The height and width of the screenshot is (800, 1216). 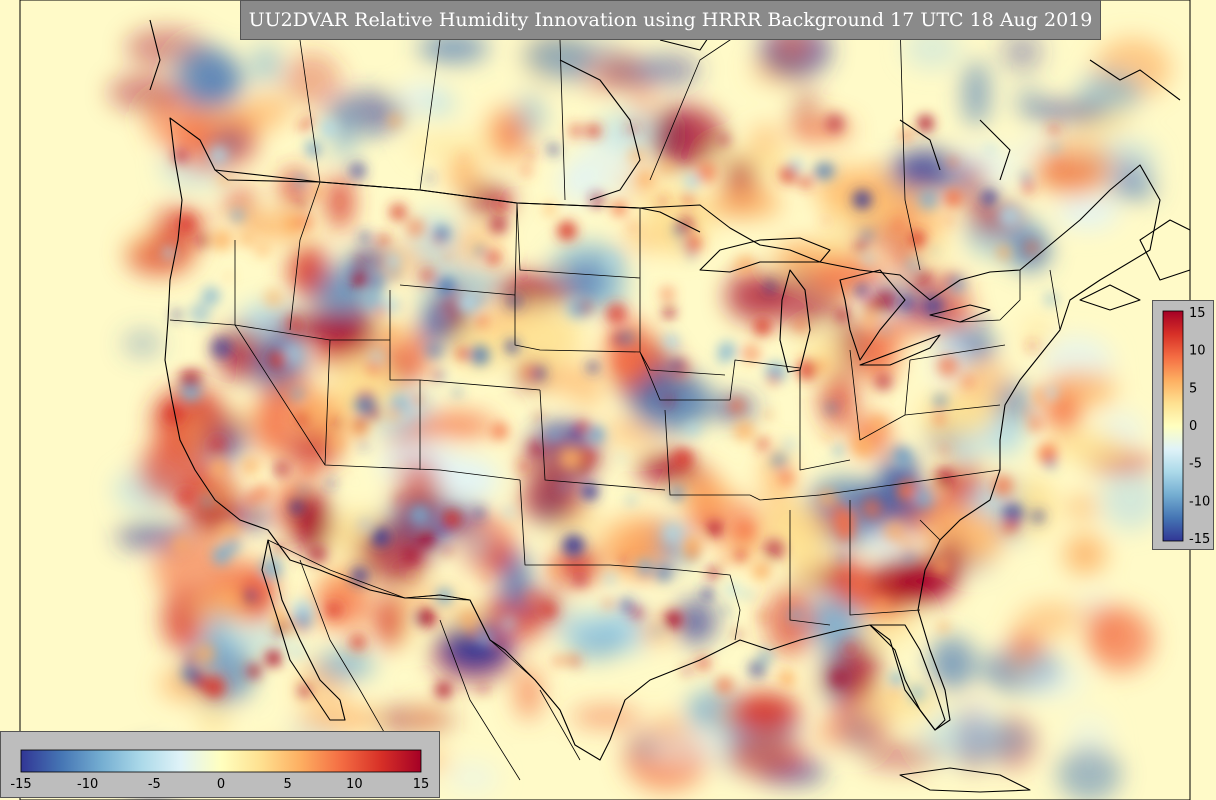 What do you see at coordinates (1199, 501) in the screenshot?
I see `colorbar-vertical-tick-label: -10` at bounding box center [1199, 501].